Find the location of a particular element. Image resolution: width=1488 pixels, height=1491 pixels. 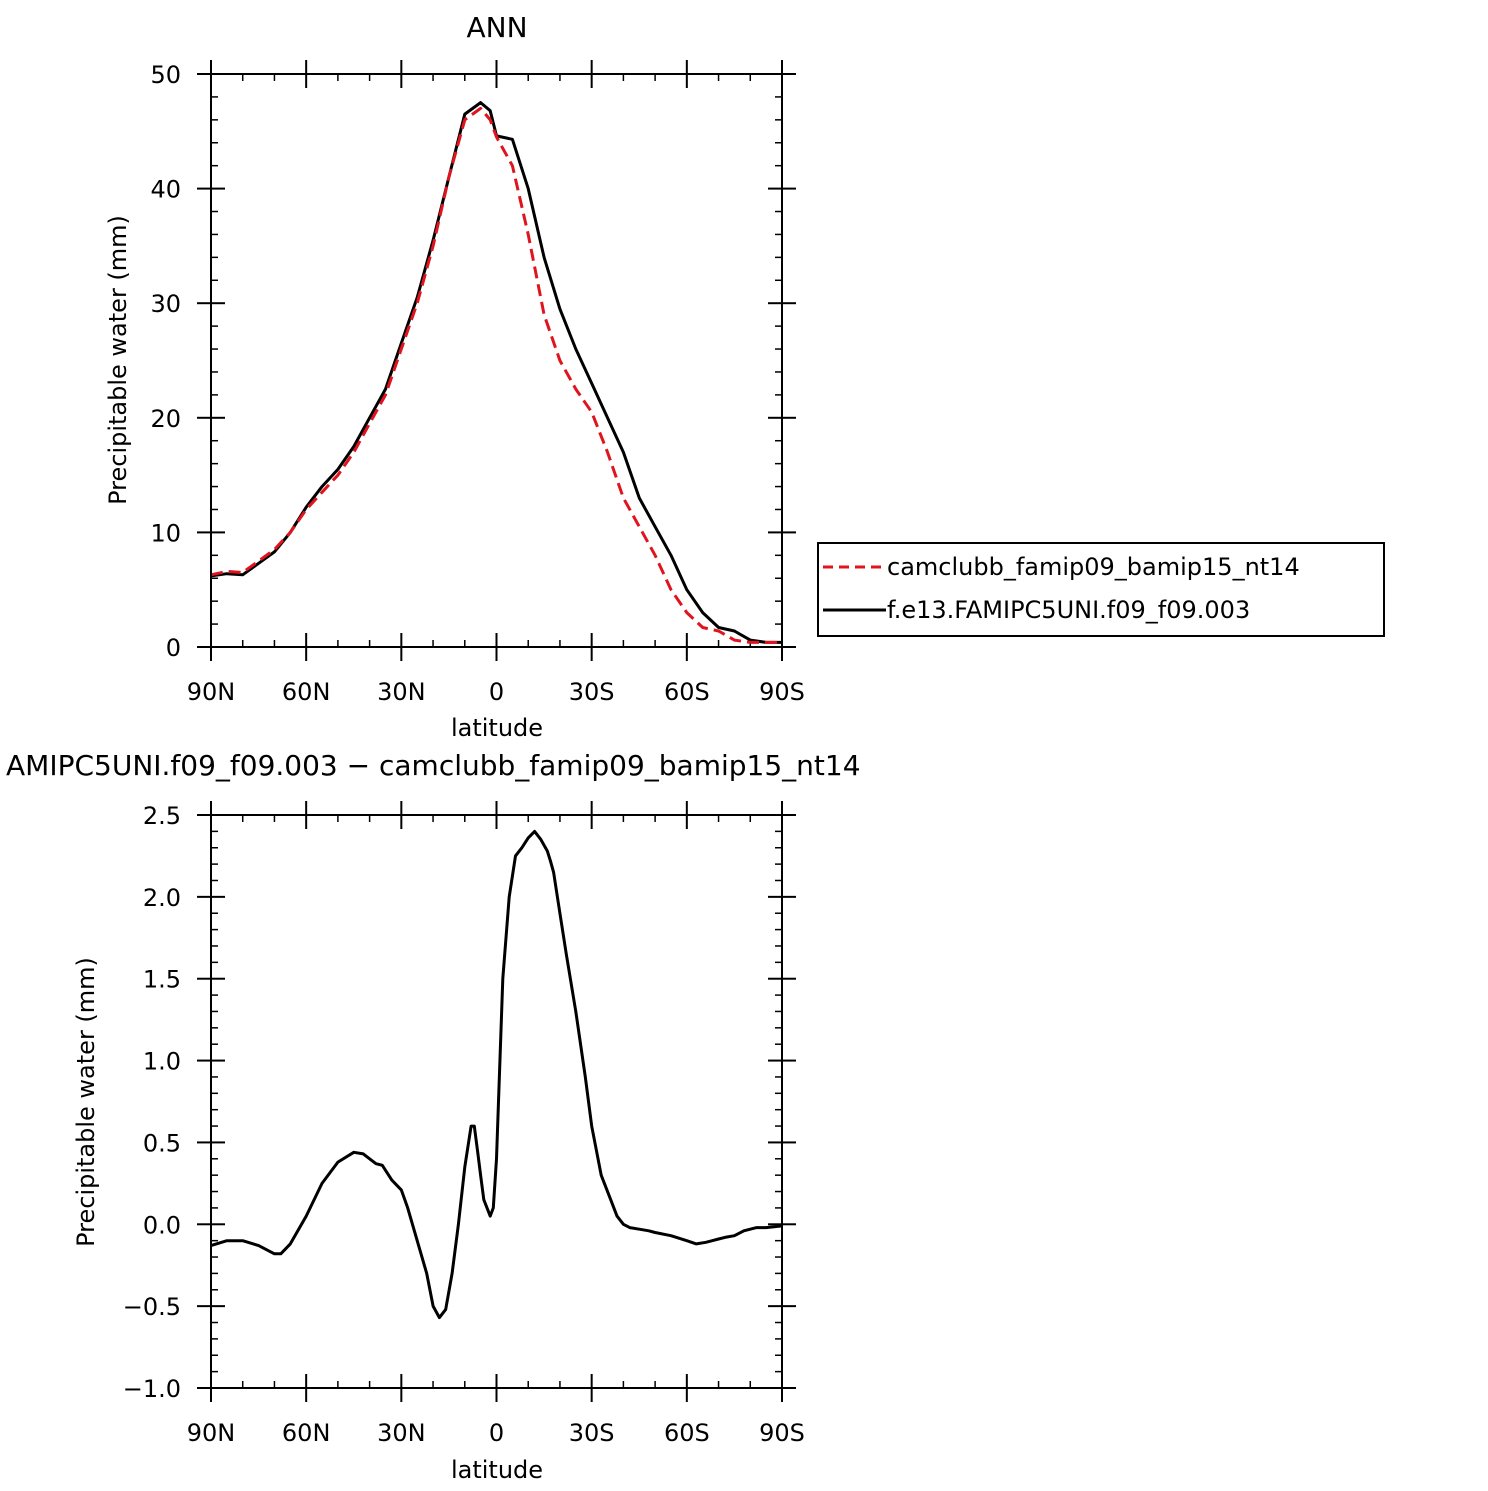

y-tick-label: 0.0 is located at coordinates (162, 1225).